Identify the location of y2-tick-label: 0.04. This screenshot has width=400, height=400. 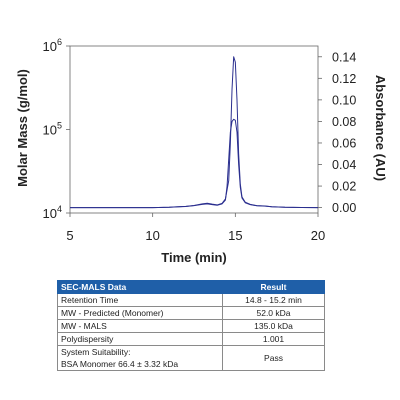
(344, 165).